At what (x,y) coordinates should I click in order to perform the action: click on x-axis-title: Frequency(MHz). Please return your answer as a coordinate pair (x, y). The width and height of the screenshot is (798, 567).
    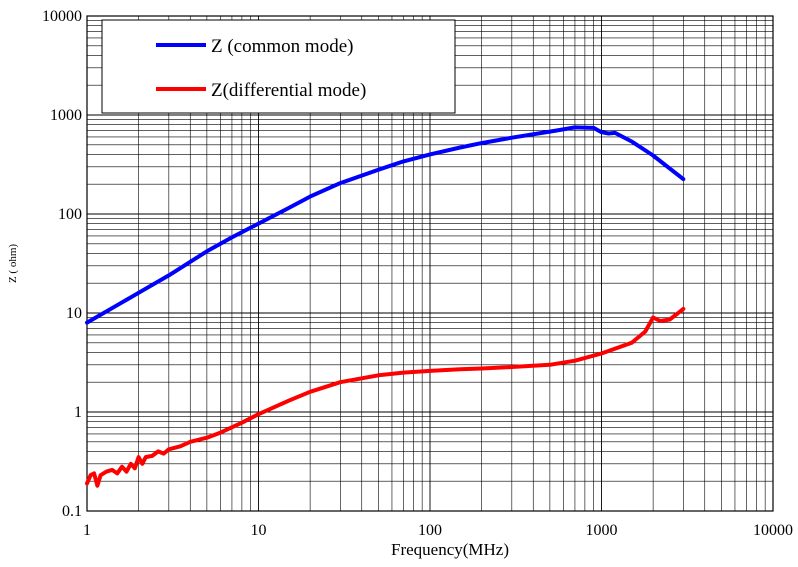
    Looking at the image, I should click on (450, 549).